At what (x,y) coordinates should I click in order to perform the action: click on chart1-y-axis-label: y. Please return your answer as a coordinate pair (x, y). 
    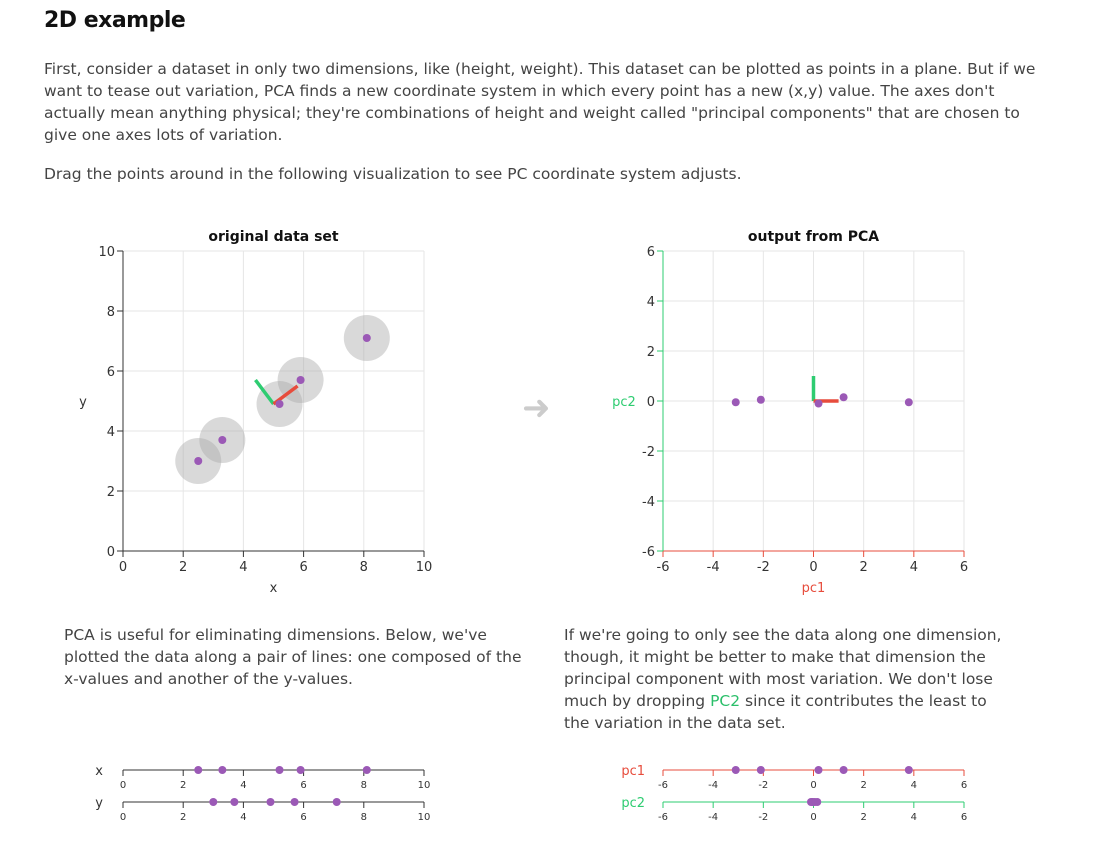
    Looking at the image, I should click on (83, 402).